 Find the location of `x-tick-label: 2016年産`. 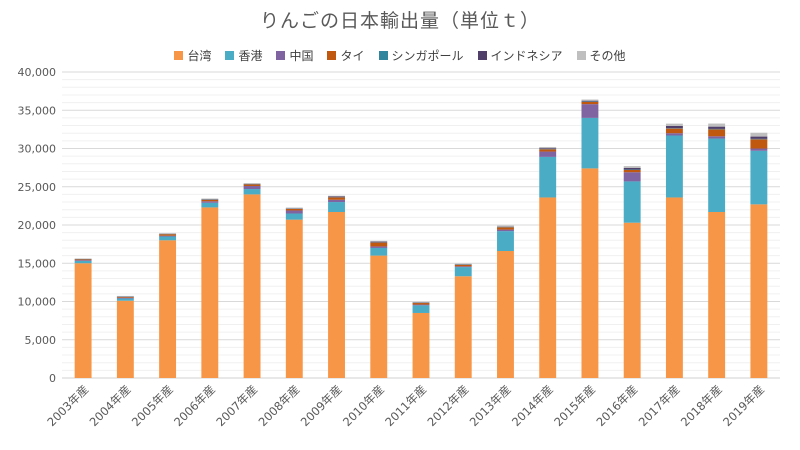

x-tick-label: 2016年産 is located at coordinates (616, 405).